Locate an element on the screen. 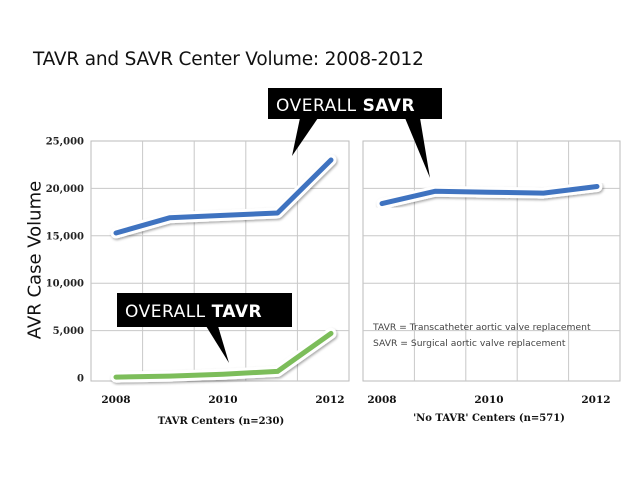  left-x-tick-2010: 2010 is located at coordinates (222, 400).